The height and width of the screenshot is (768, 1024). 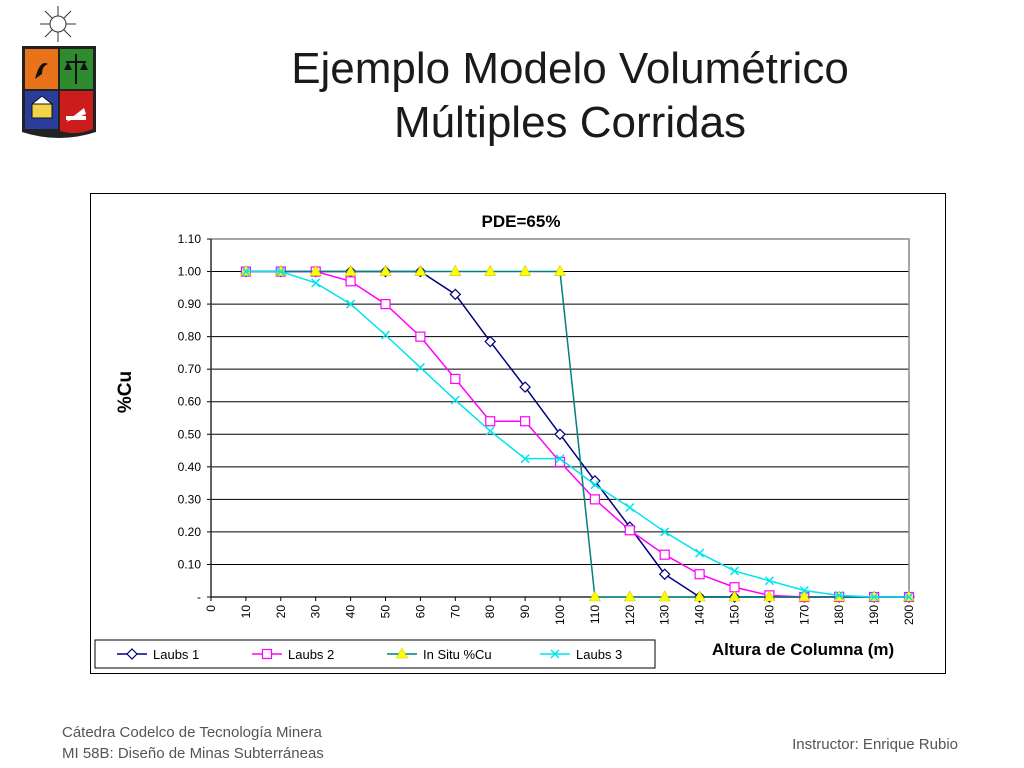 What do you see at coordinates (190, 239) in the screenshot?
I see `y-tick-label: 1.10` at bounding box center [190, 239].